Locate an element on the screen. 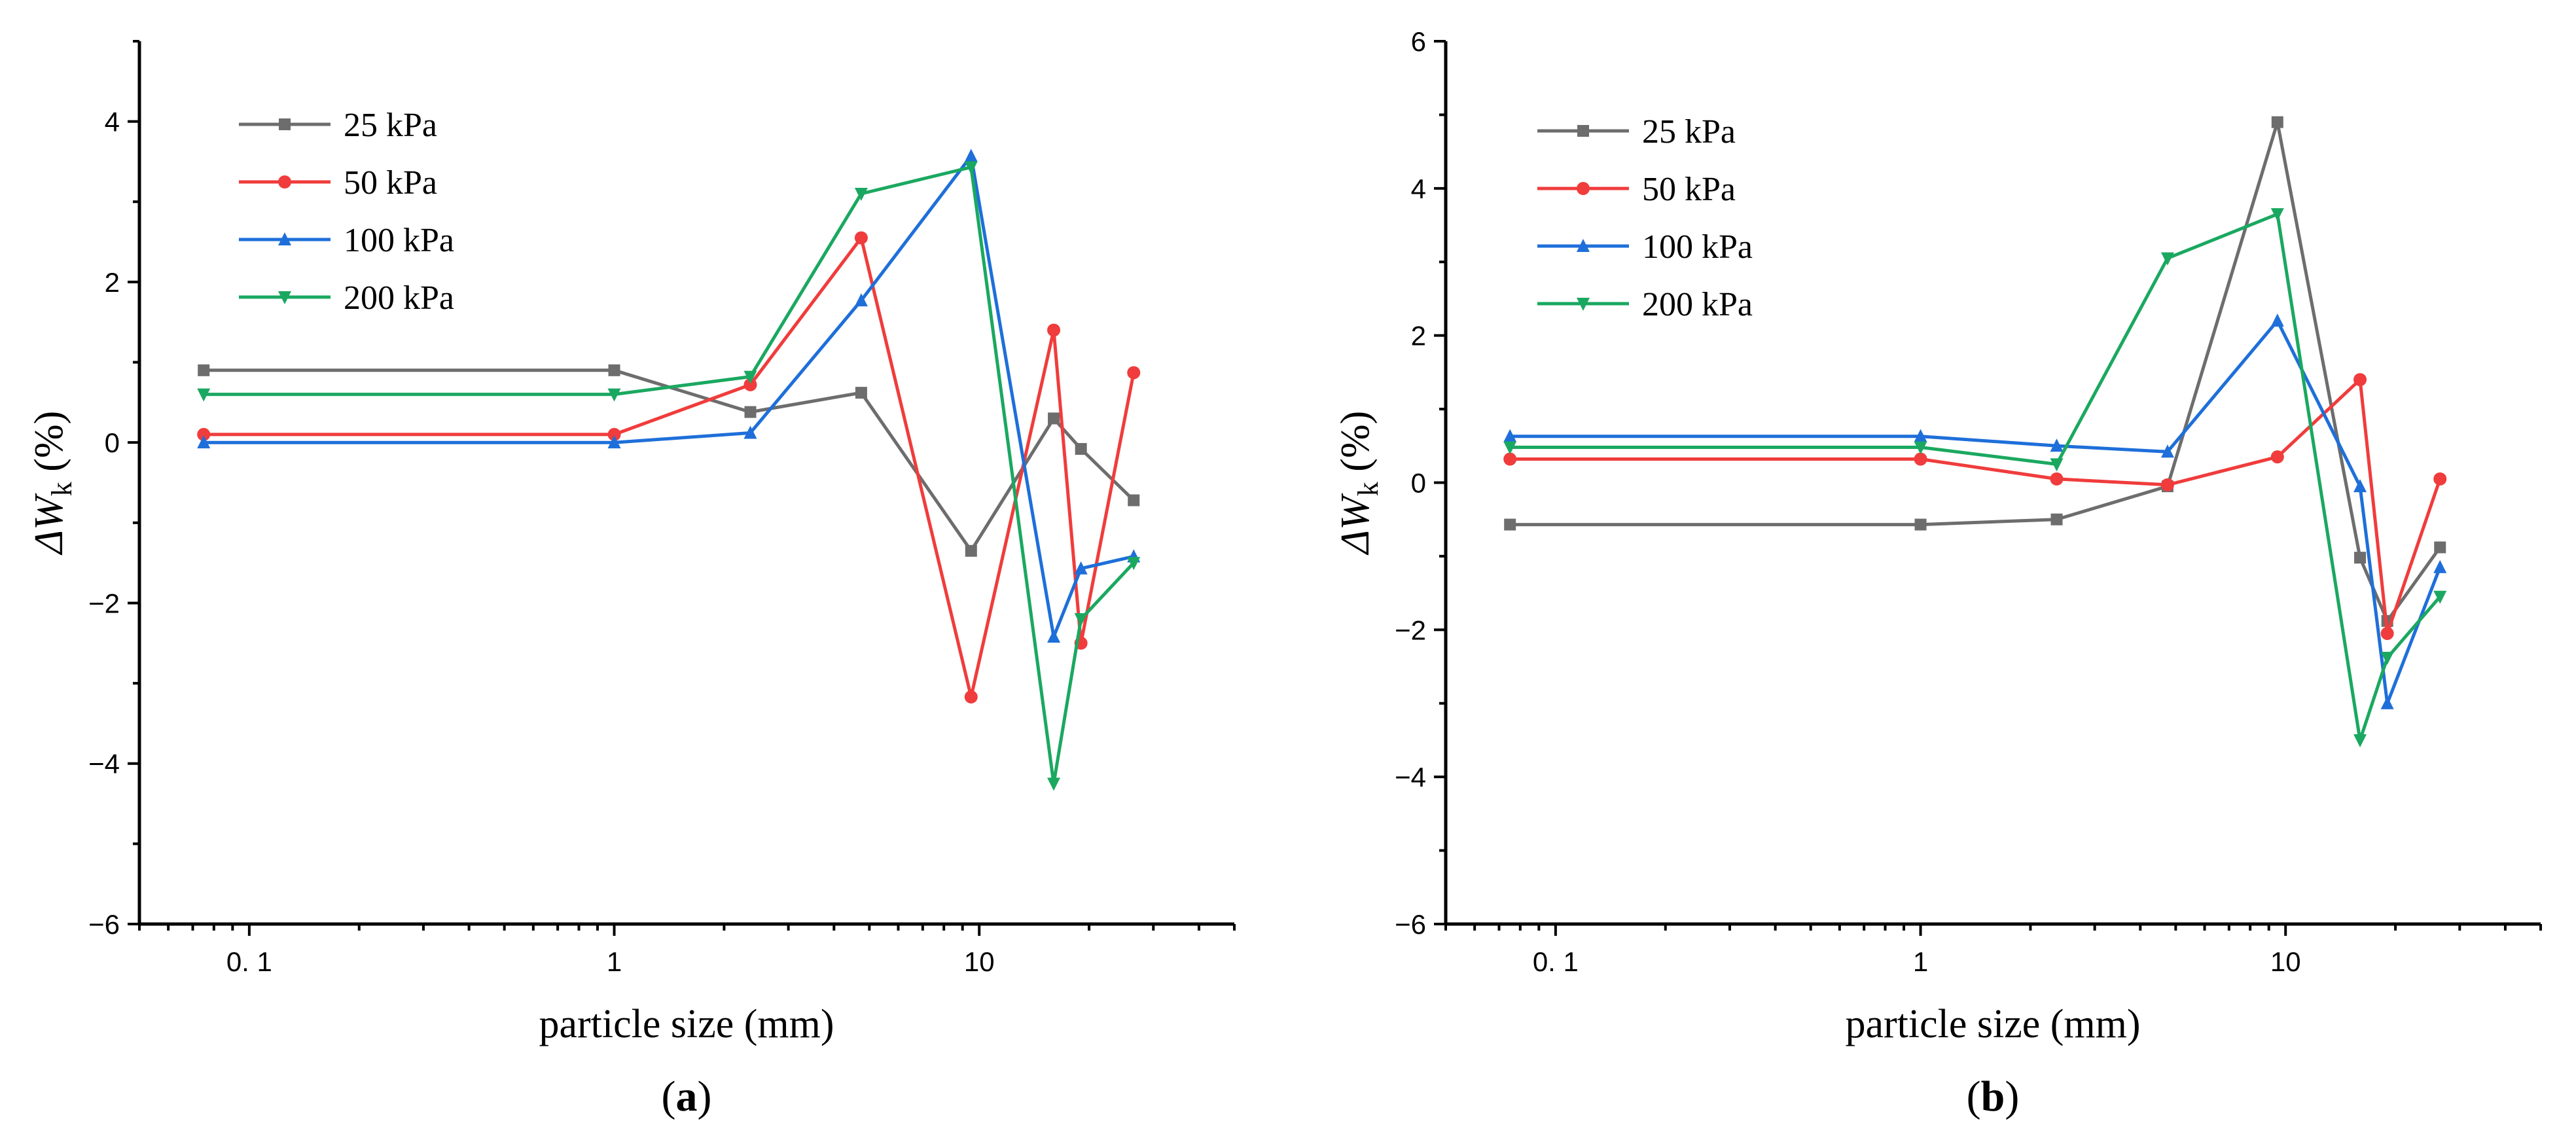  y-tick-label-b: 6 is located at coordinates (1418, 42).